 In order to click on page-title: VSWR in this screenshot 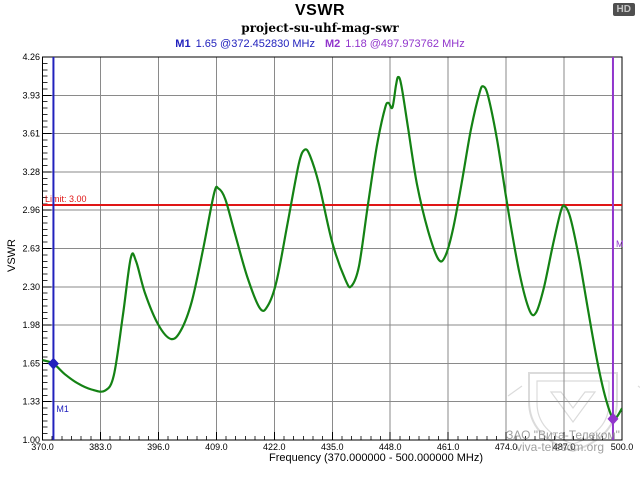, I will do `click(320, 10)`.